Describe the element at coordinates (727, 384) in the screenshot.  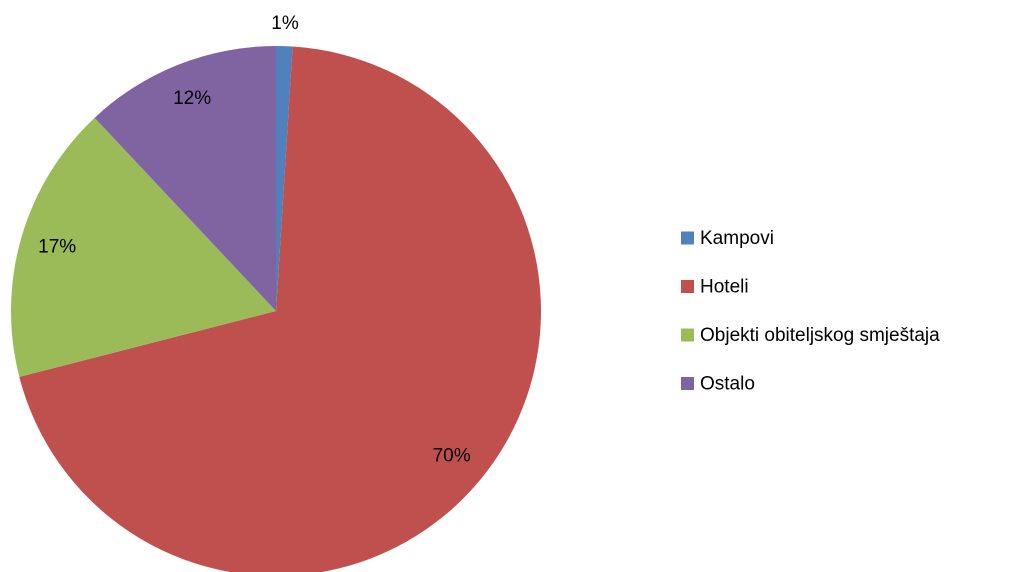
I see `legend-label: Ostalo` at that location.